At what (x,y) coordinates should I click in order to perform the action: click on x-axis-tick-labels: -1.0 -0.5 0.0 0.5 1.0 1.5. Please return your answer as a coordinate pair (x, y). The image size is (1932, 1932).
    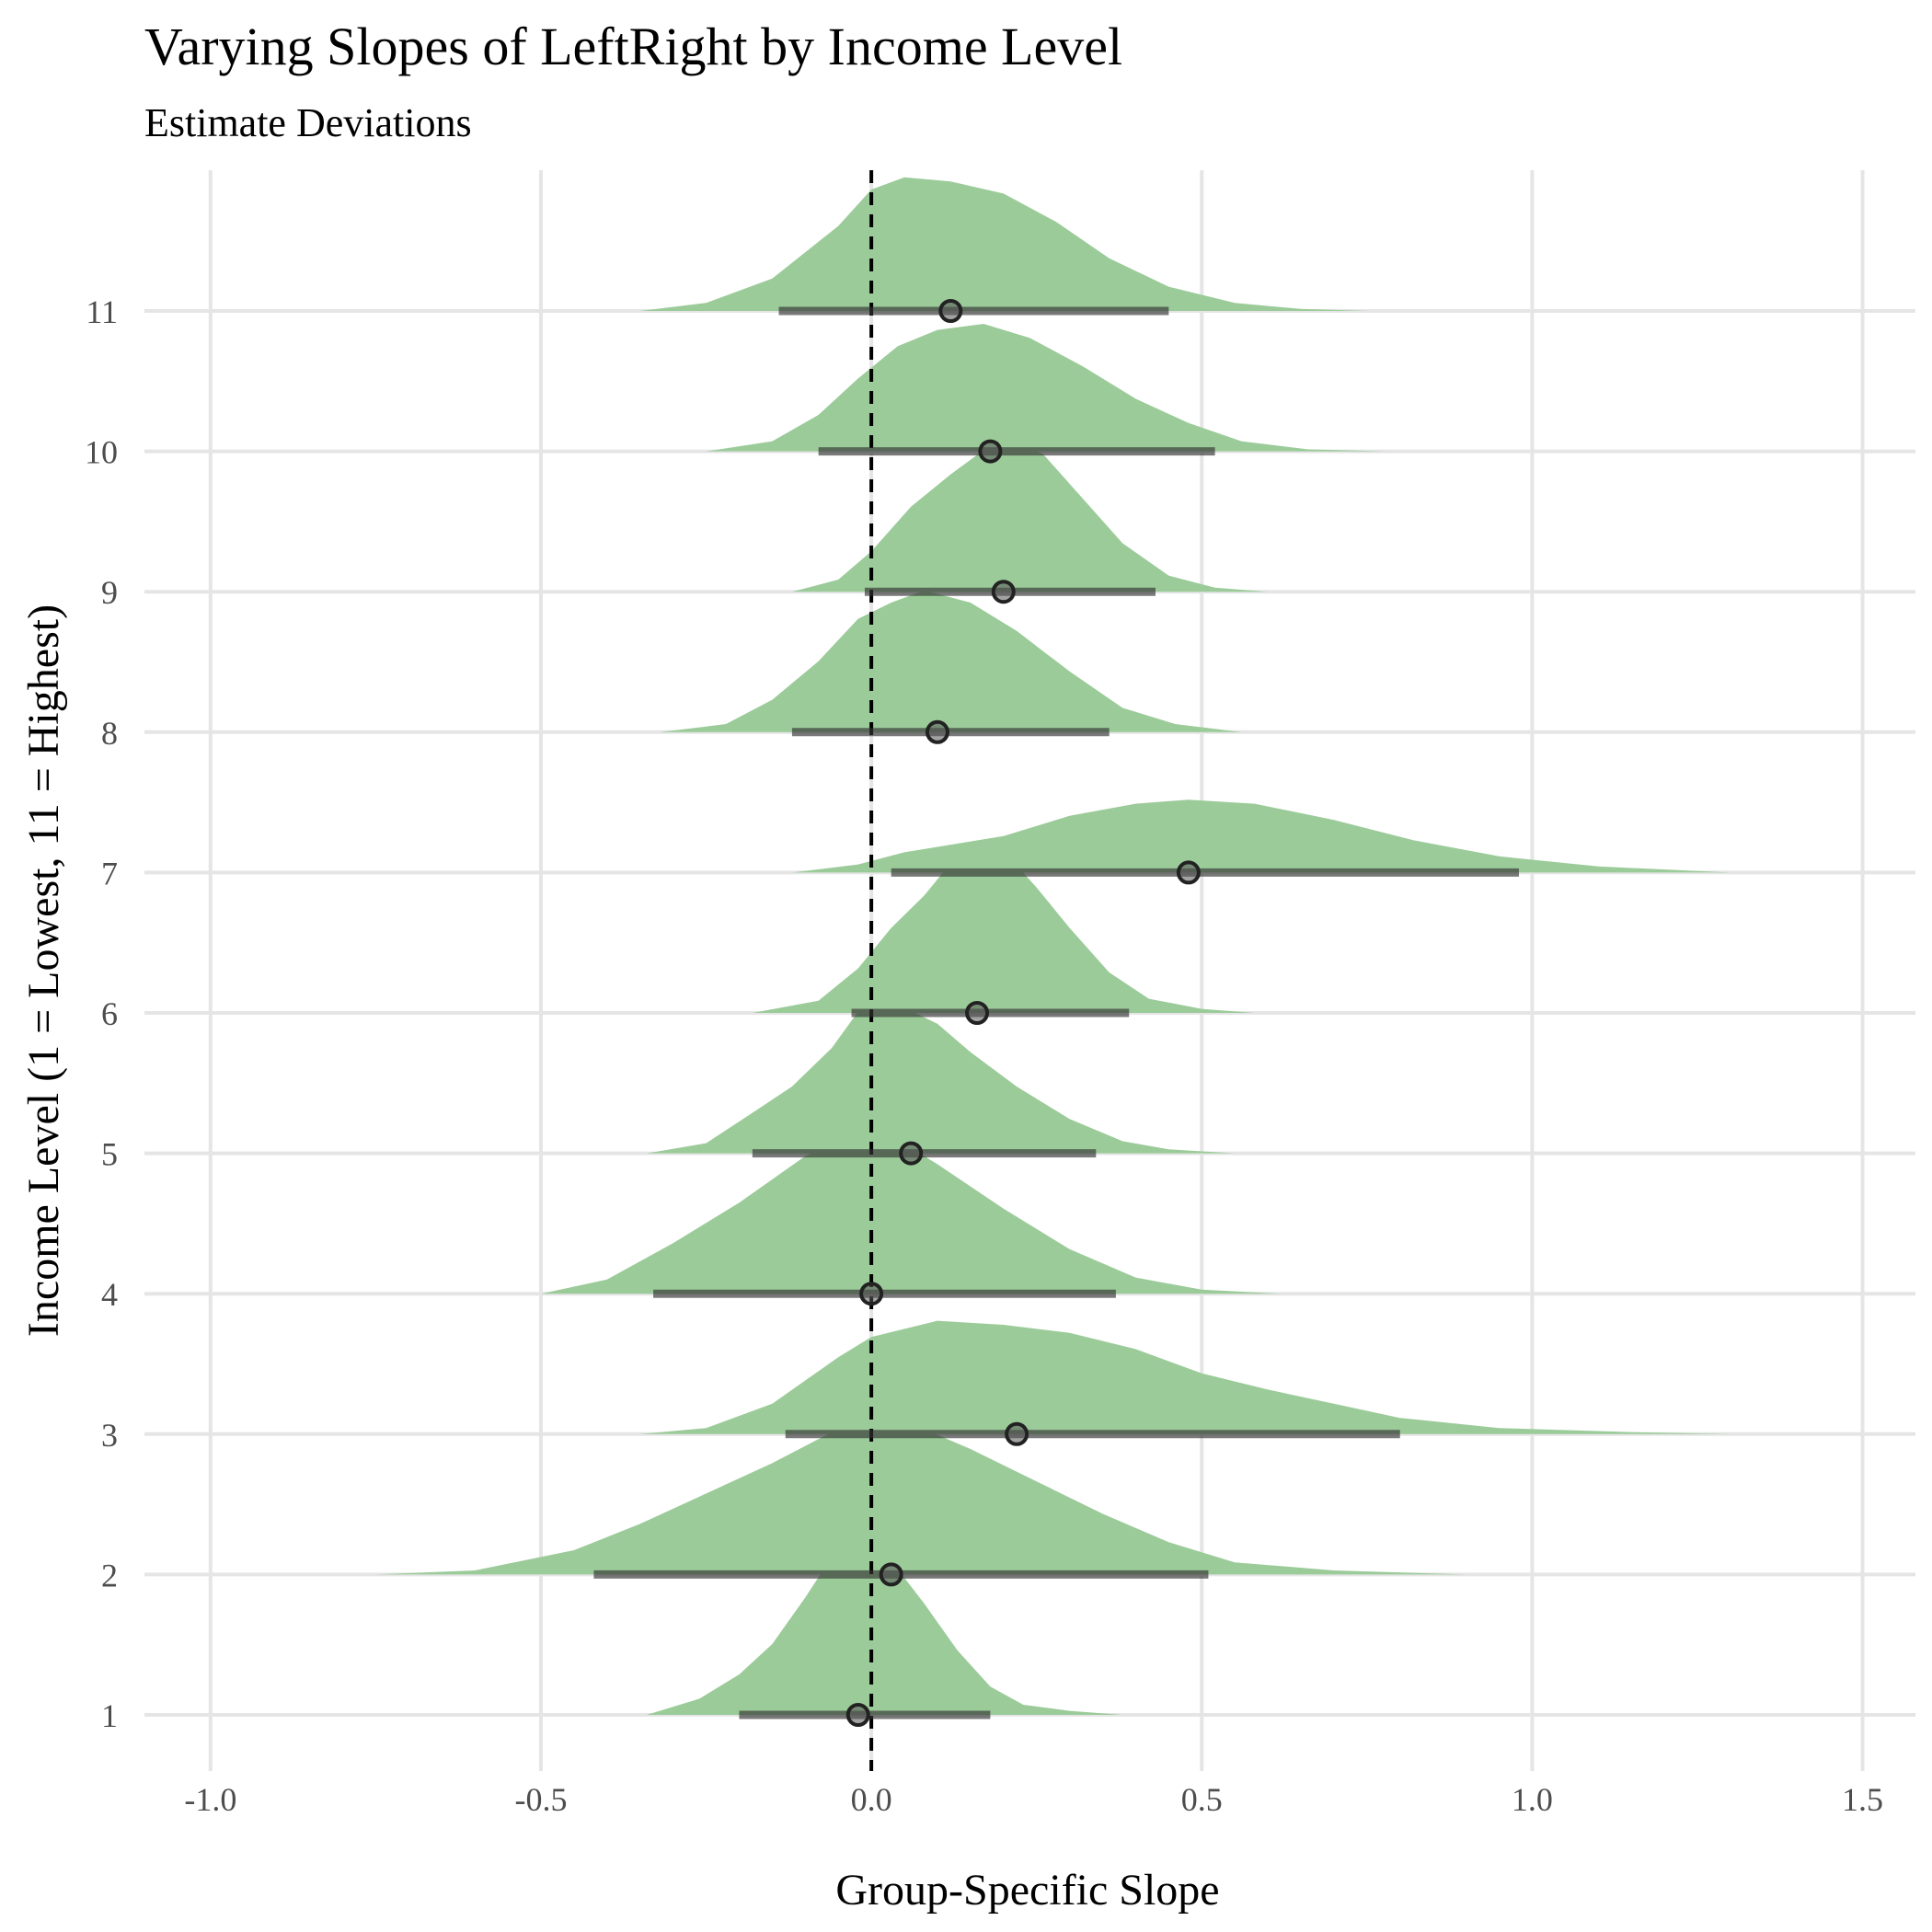
    Looking at the image, I should click on (1033, 1799).